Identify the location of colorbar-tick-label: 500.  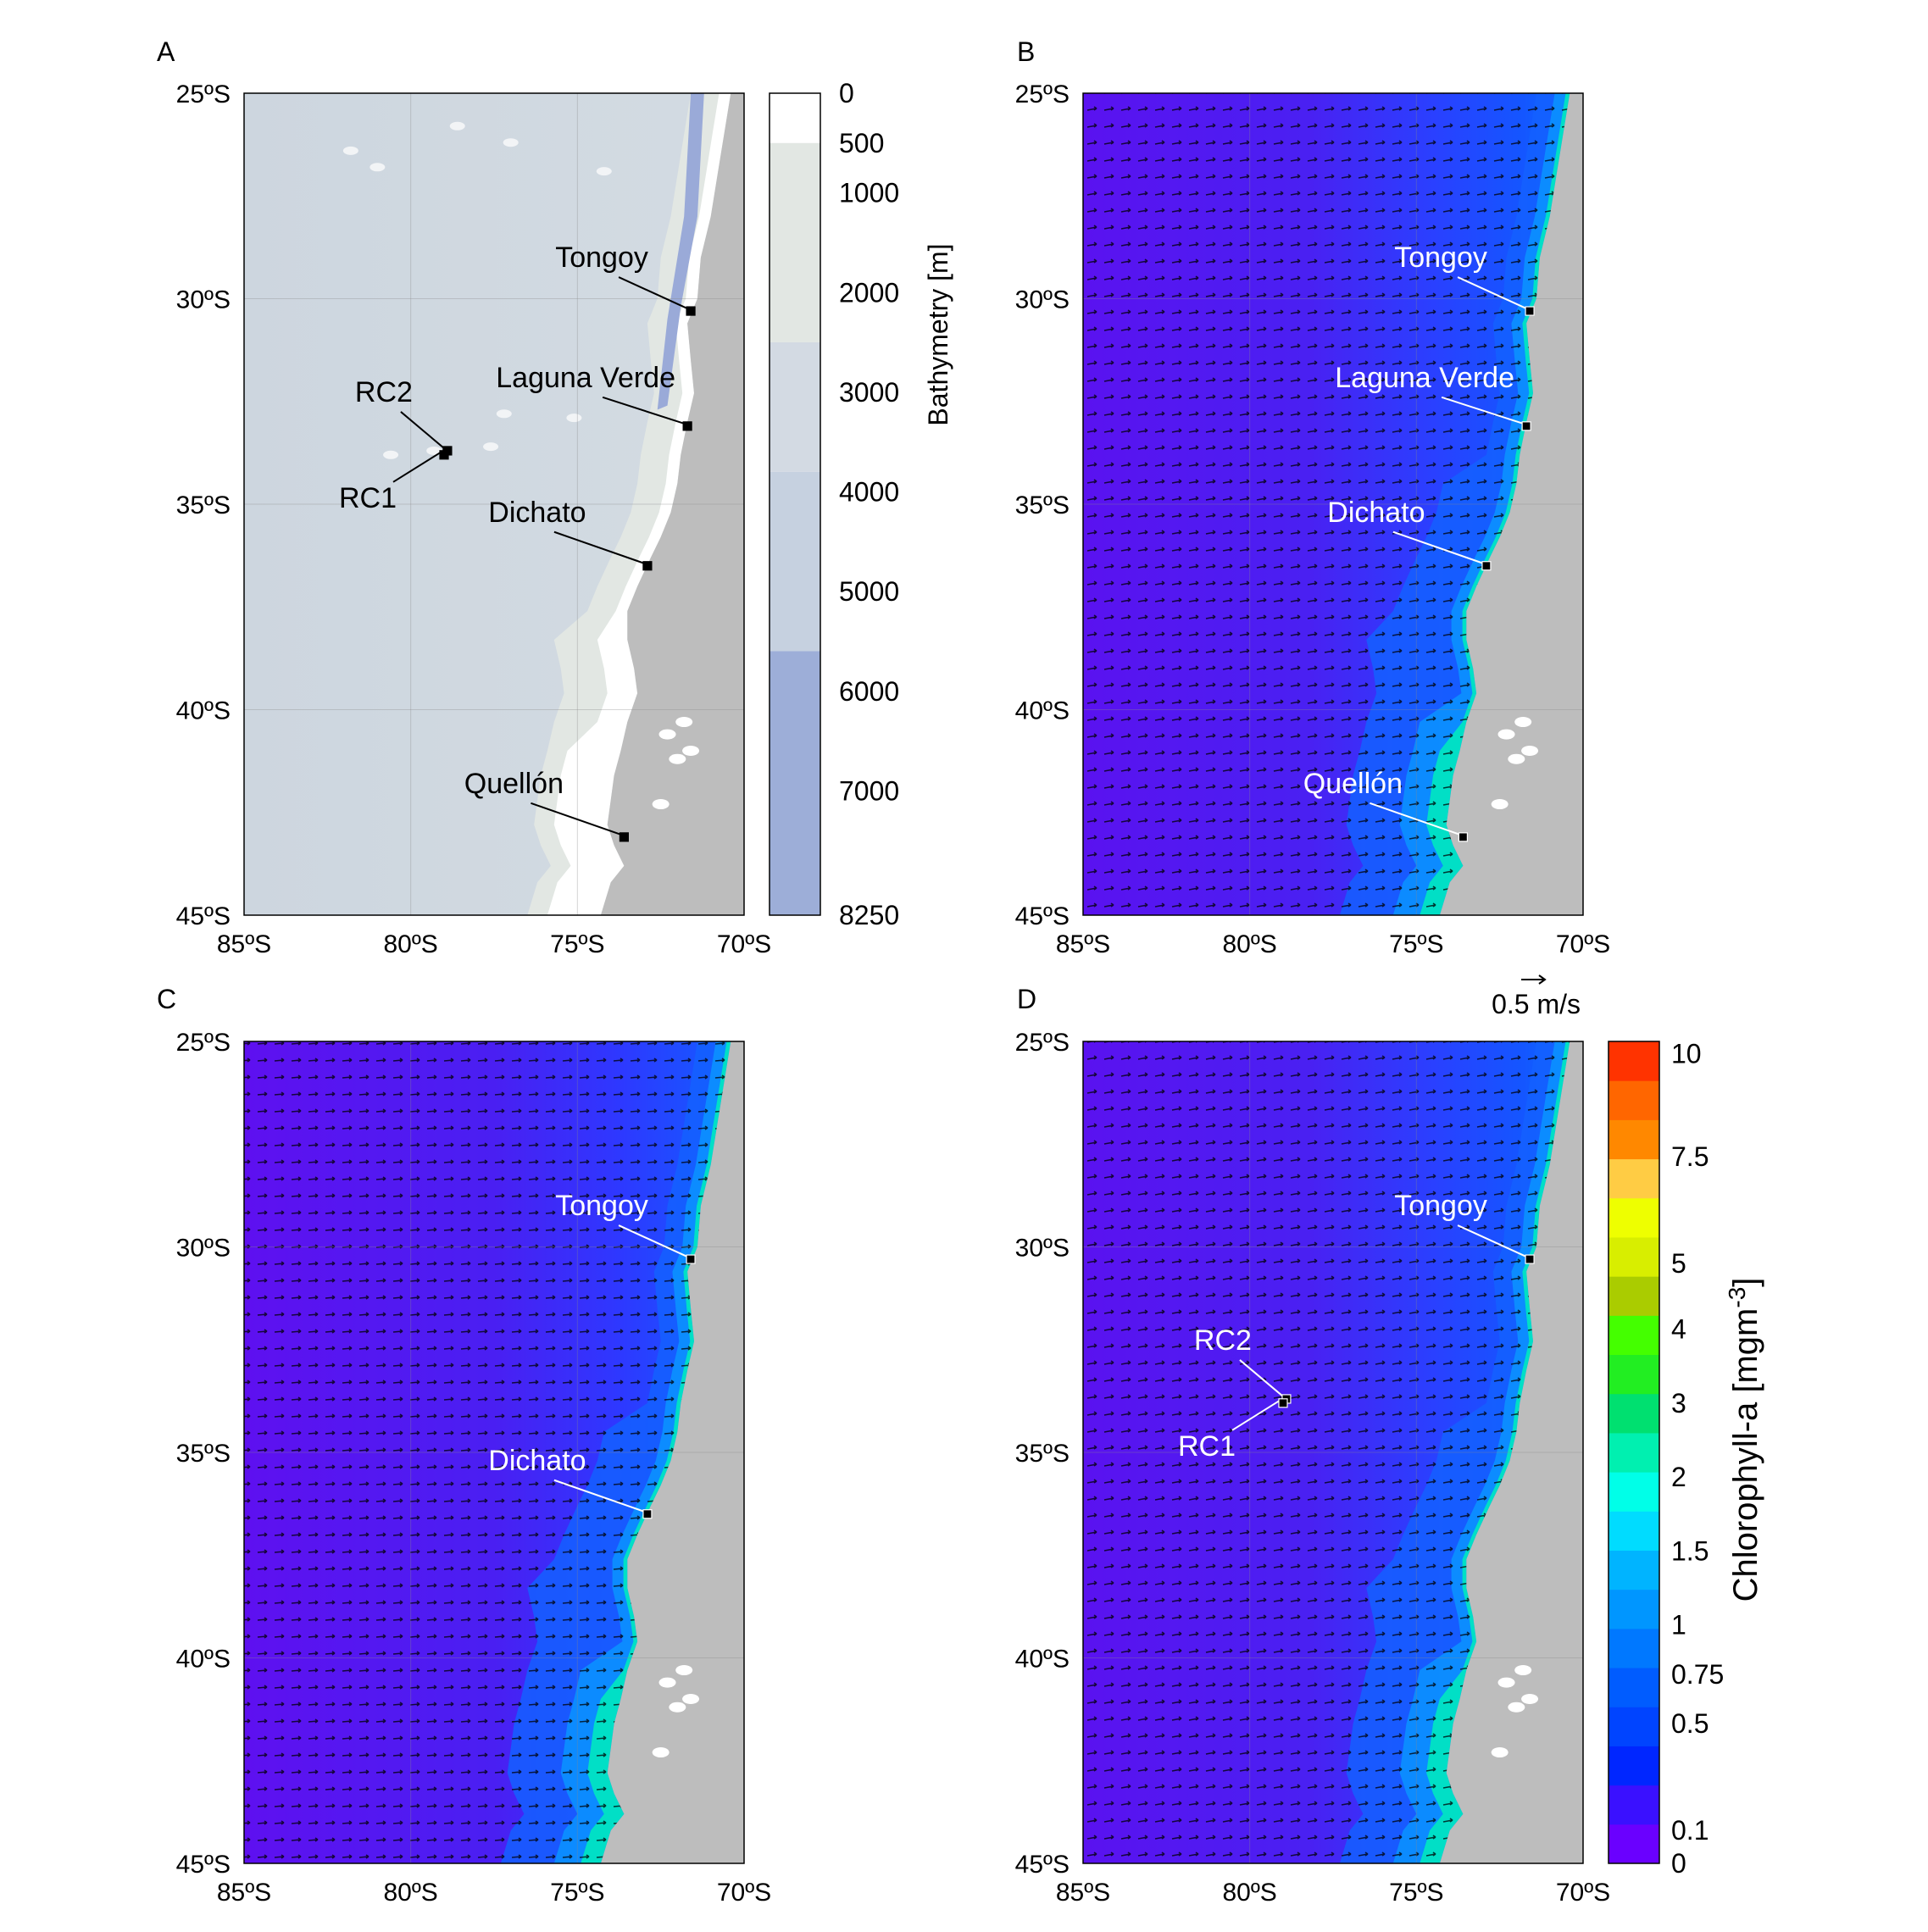
(861, 143).